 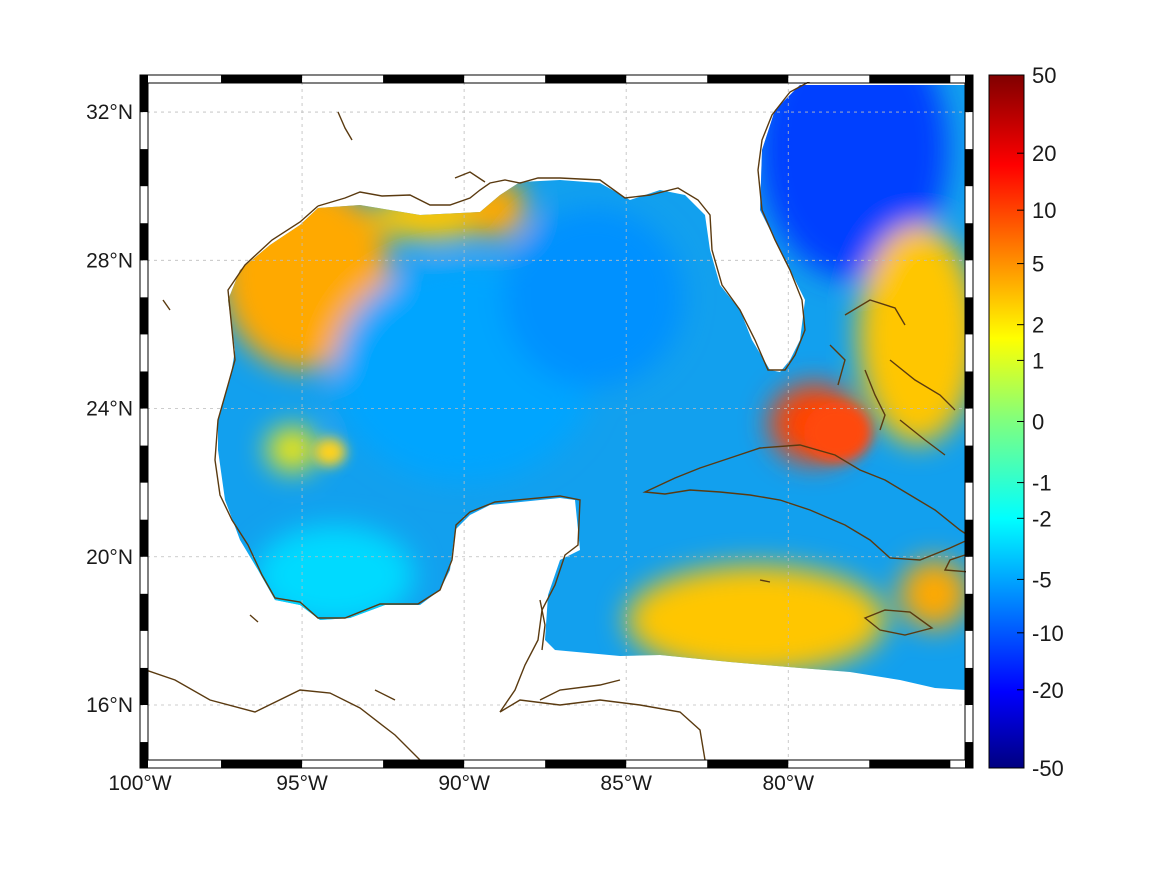 I want to click on colorbar-tick-label: 50, so click(x=1044, y=75).